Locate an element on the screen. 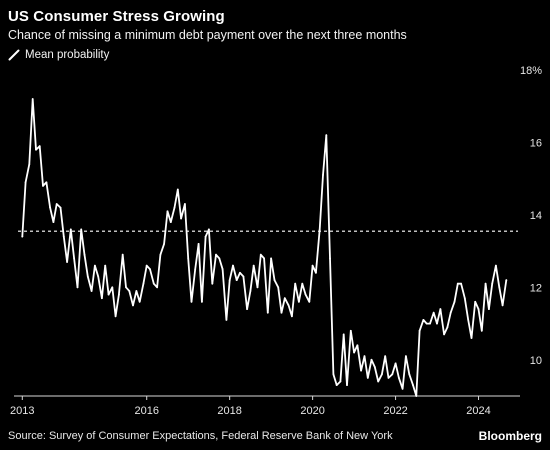  x-tick-label: 2022 is located at coordinates (395, 411).